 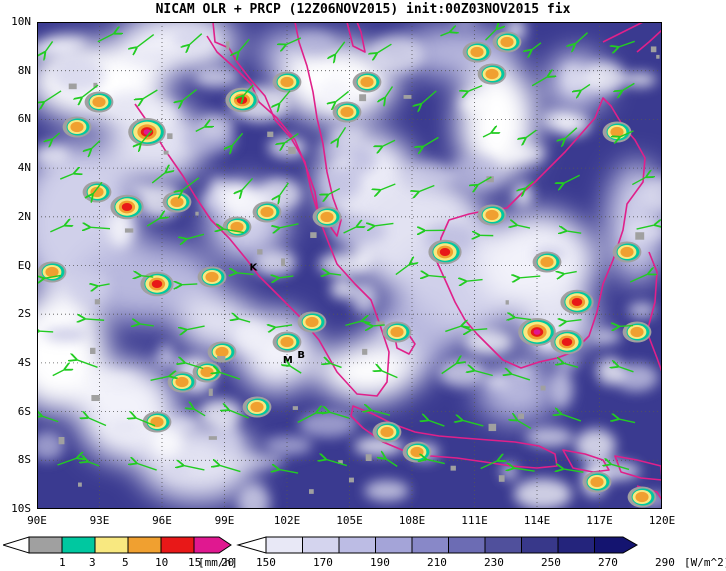 What do you see at coordinates (494, 562) in the screenshot?
I see `olr-legend-label: 230` at bounding box center [494, 562].